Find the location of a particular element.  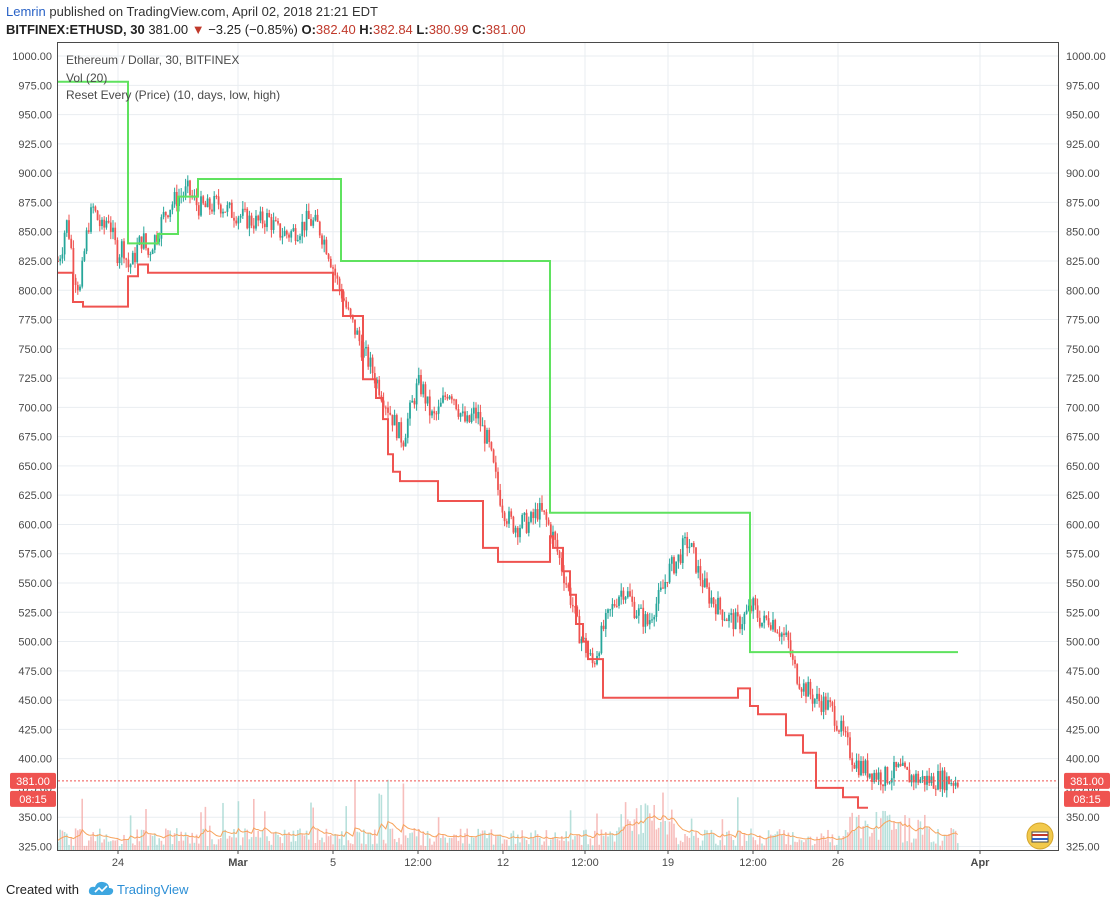

time-axis: 24 Mar 5 12:00 12 12:00 19 12:00 26 Apr is located at coordinates (551, 859).